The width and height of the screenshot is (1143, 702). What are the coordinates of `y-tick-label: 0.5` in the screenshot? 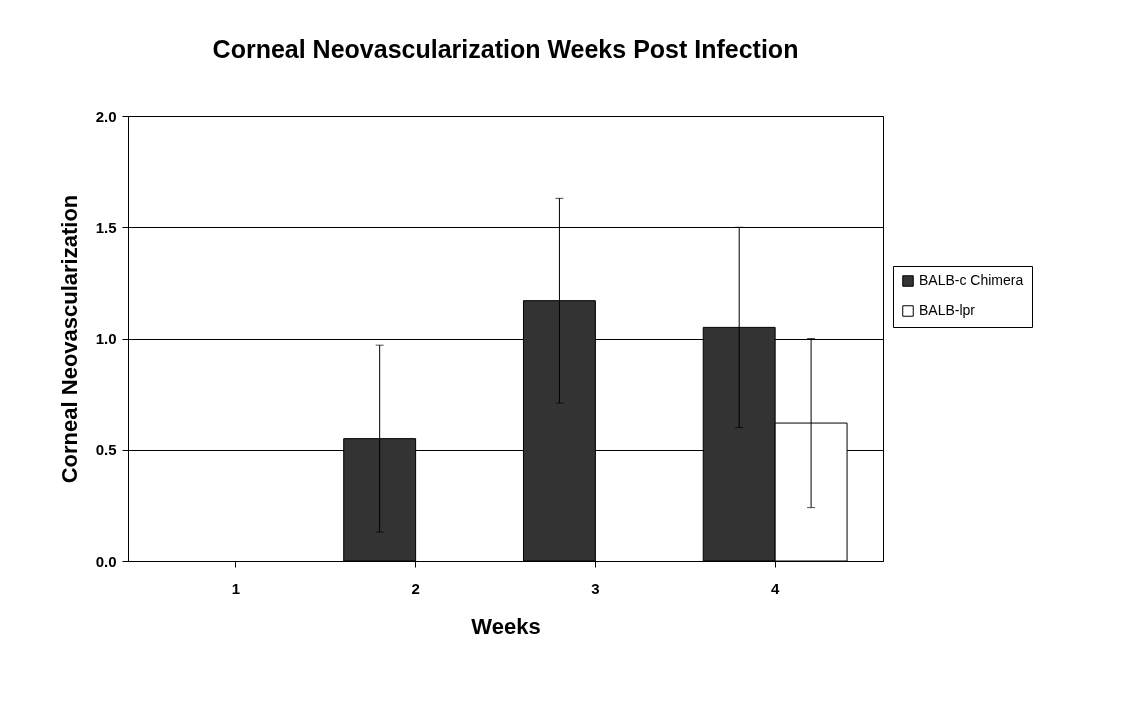 It's located at (106, 450).